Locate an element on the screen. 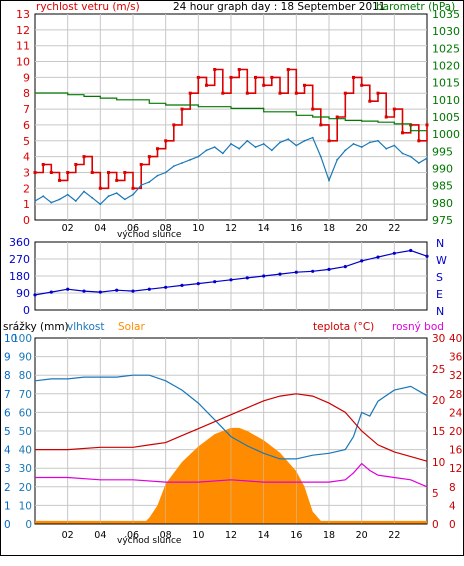 Image resolution: width=464 pixels, height=566 pixels. direction-tick-label: 270 is located at coordinates (19, 259).